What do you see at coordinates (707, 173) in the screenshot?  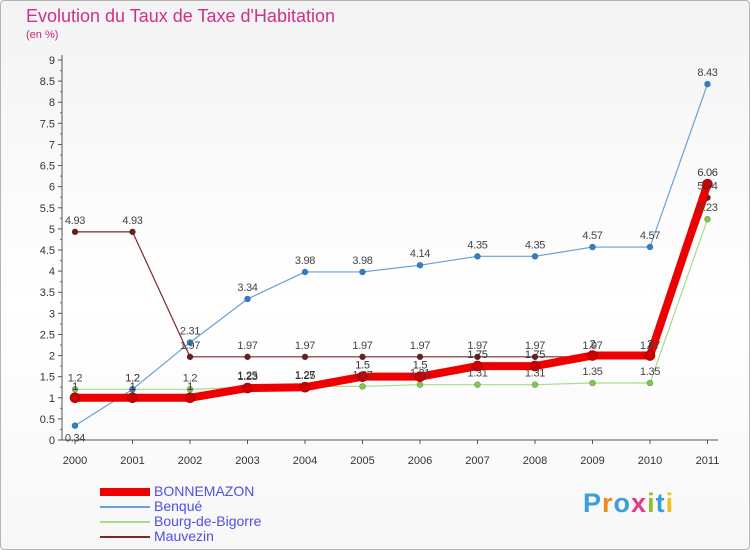 I see `data-label-bonnemazon: 6.06` at bounding box center [707, 173].